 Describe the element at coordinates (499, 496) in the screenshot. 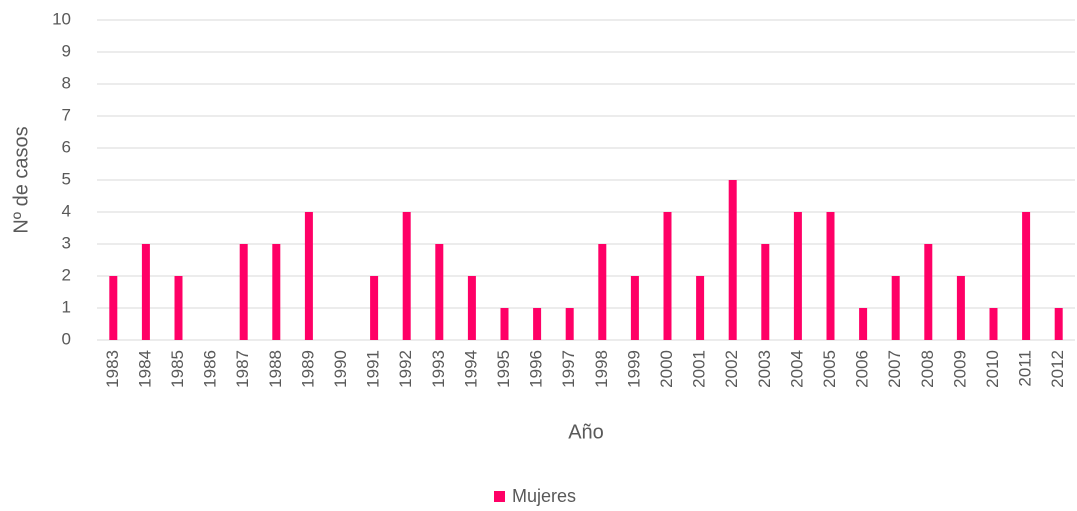

I see `legend-swatch` at that location.